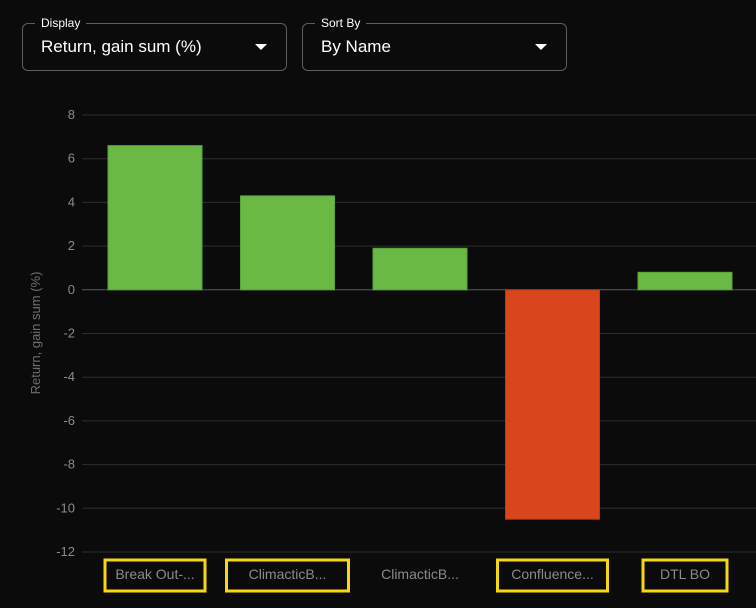  What do you see at coordinates (71, 289) in the screenshot?
I see `y-tick-label: 0` at bounding box center [71, 289].